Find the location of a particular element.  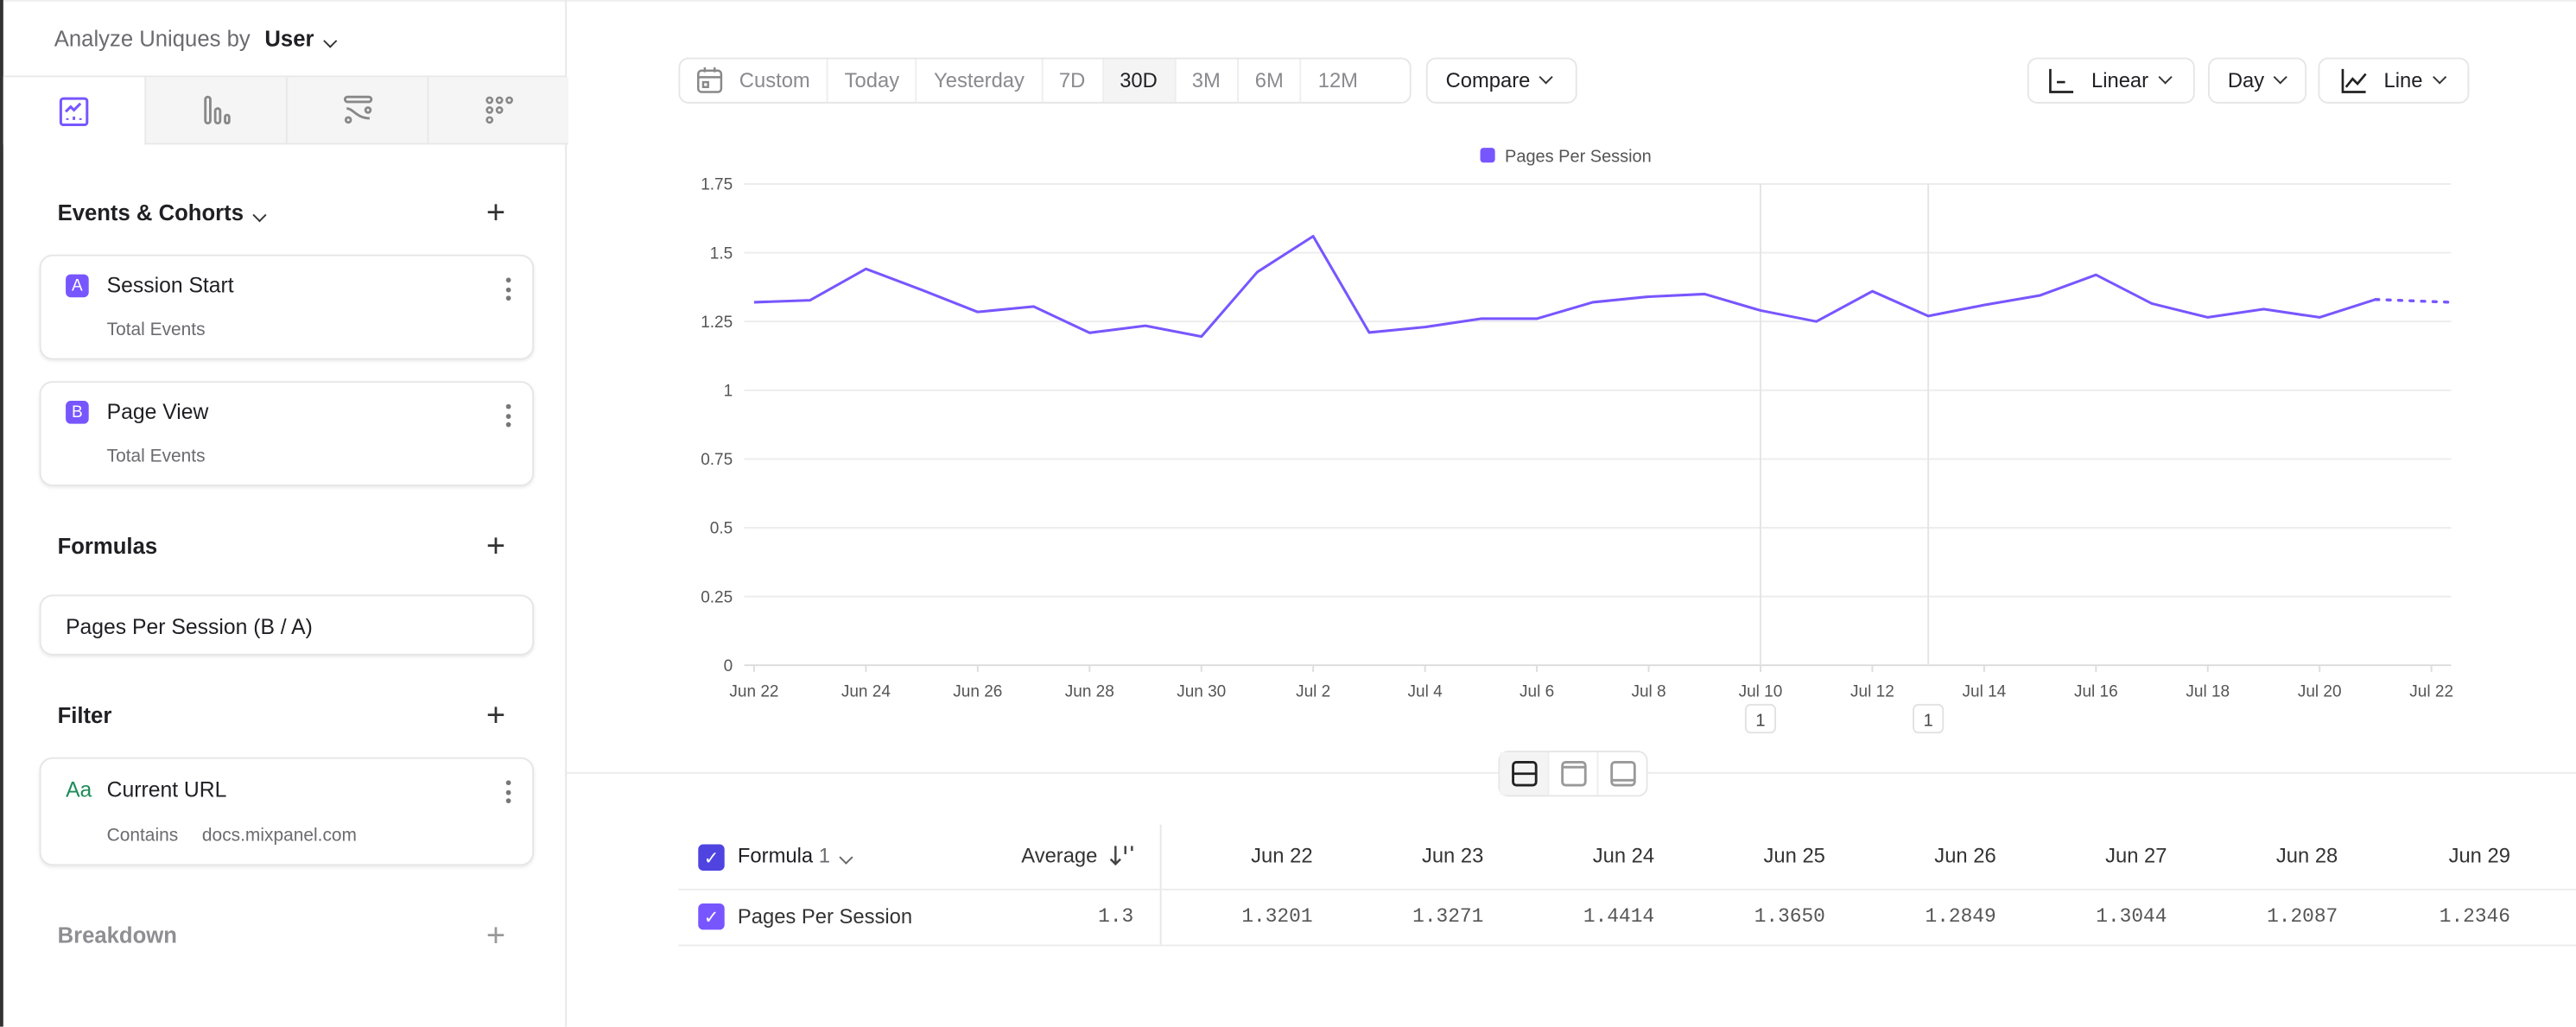

event-card-a: A Session Start Total Events is located at coordinates (287, 307).